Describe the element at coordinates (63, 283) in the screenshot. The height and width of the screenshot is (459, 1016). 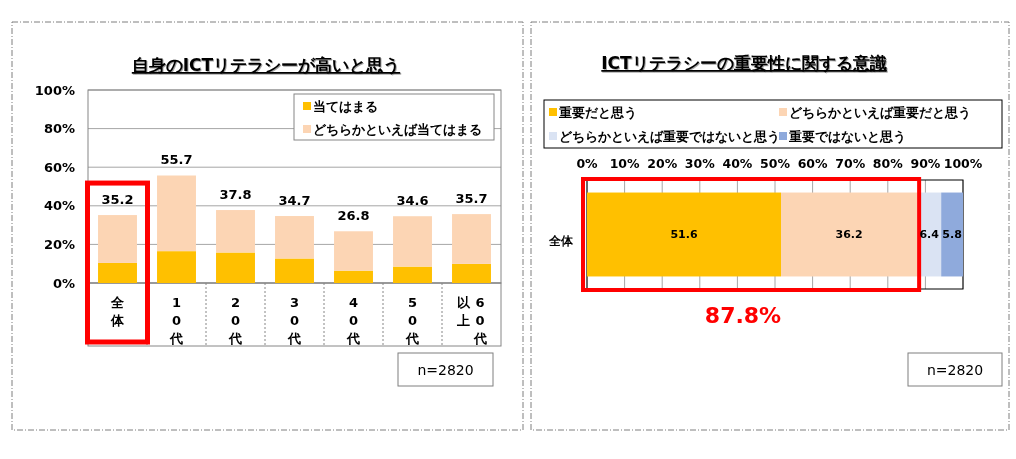
I see `y-tick-label: 0%` at that location.